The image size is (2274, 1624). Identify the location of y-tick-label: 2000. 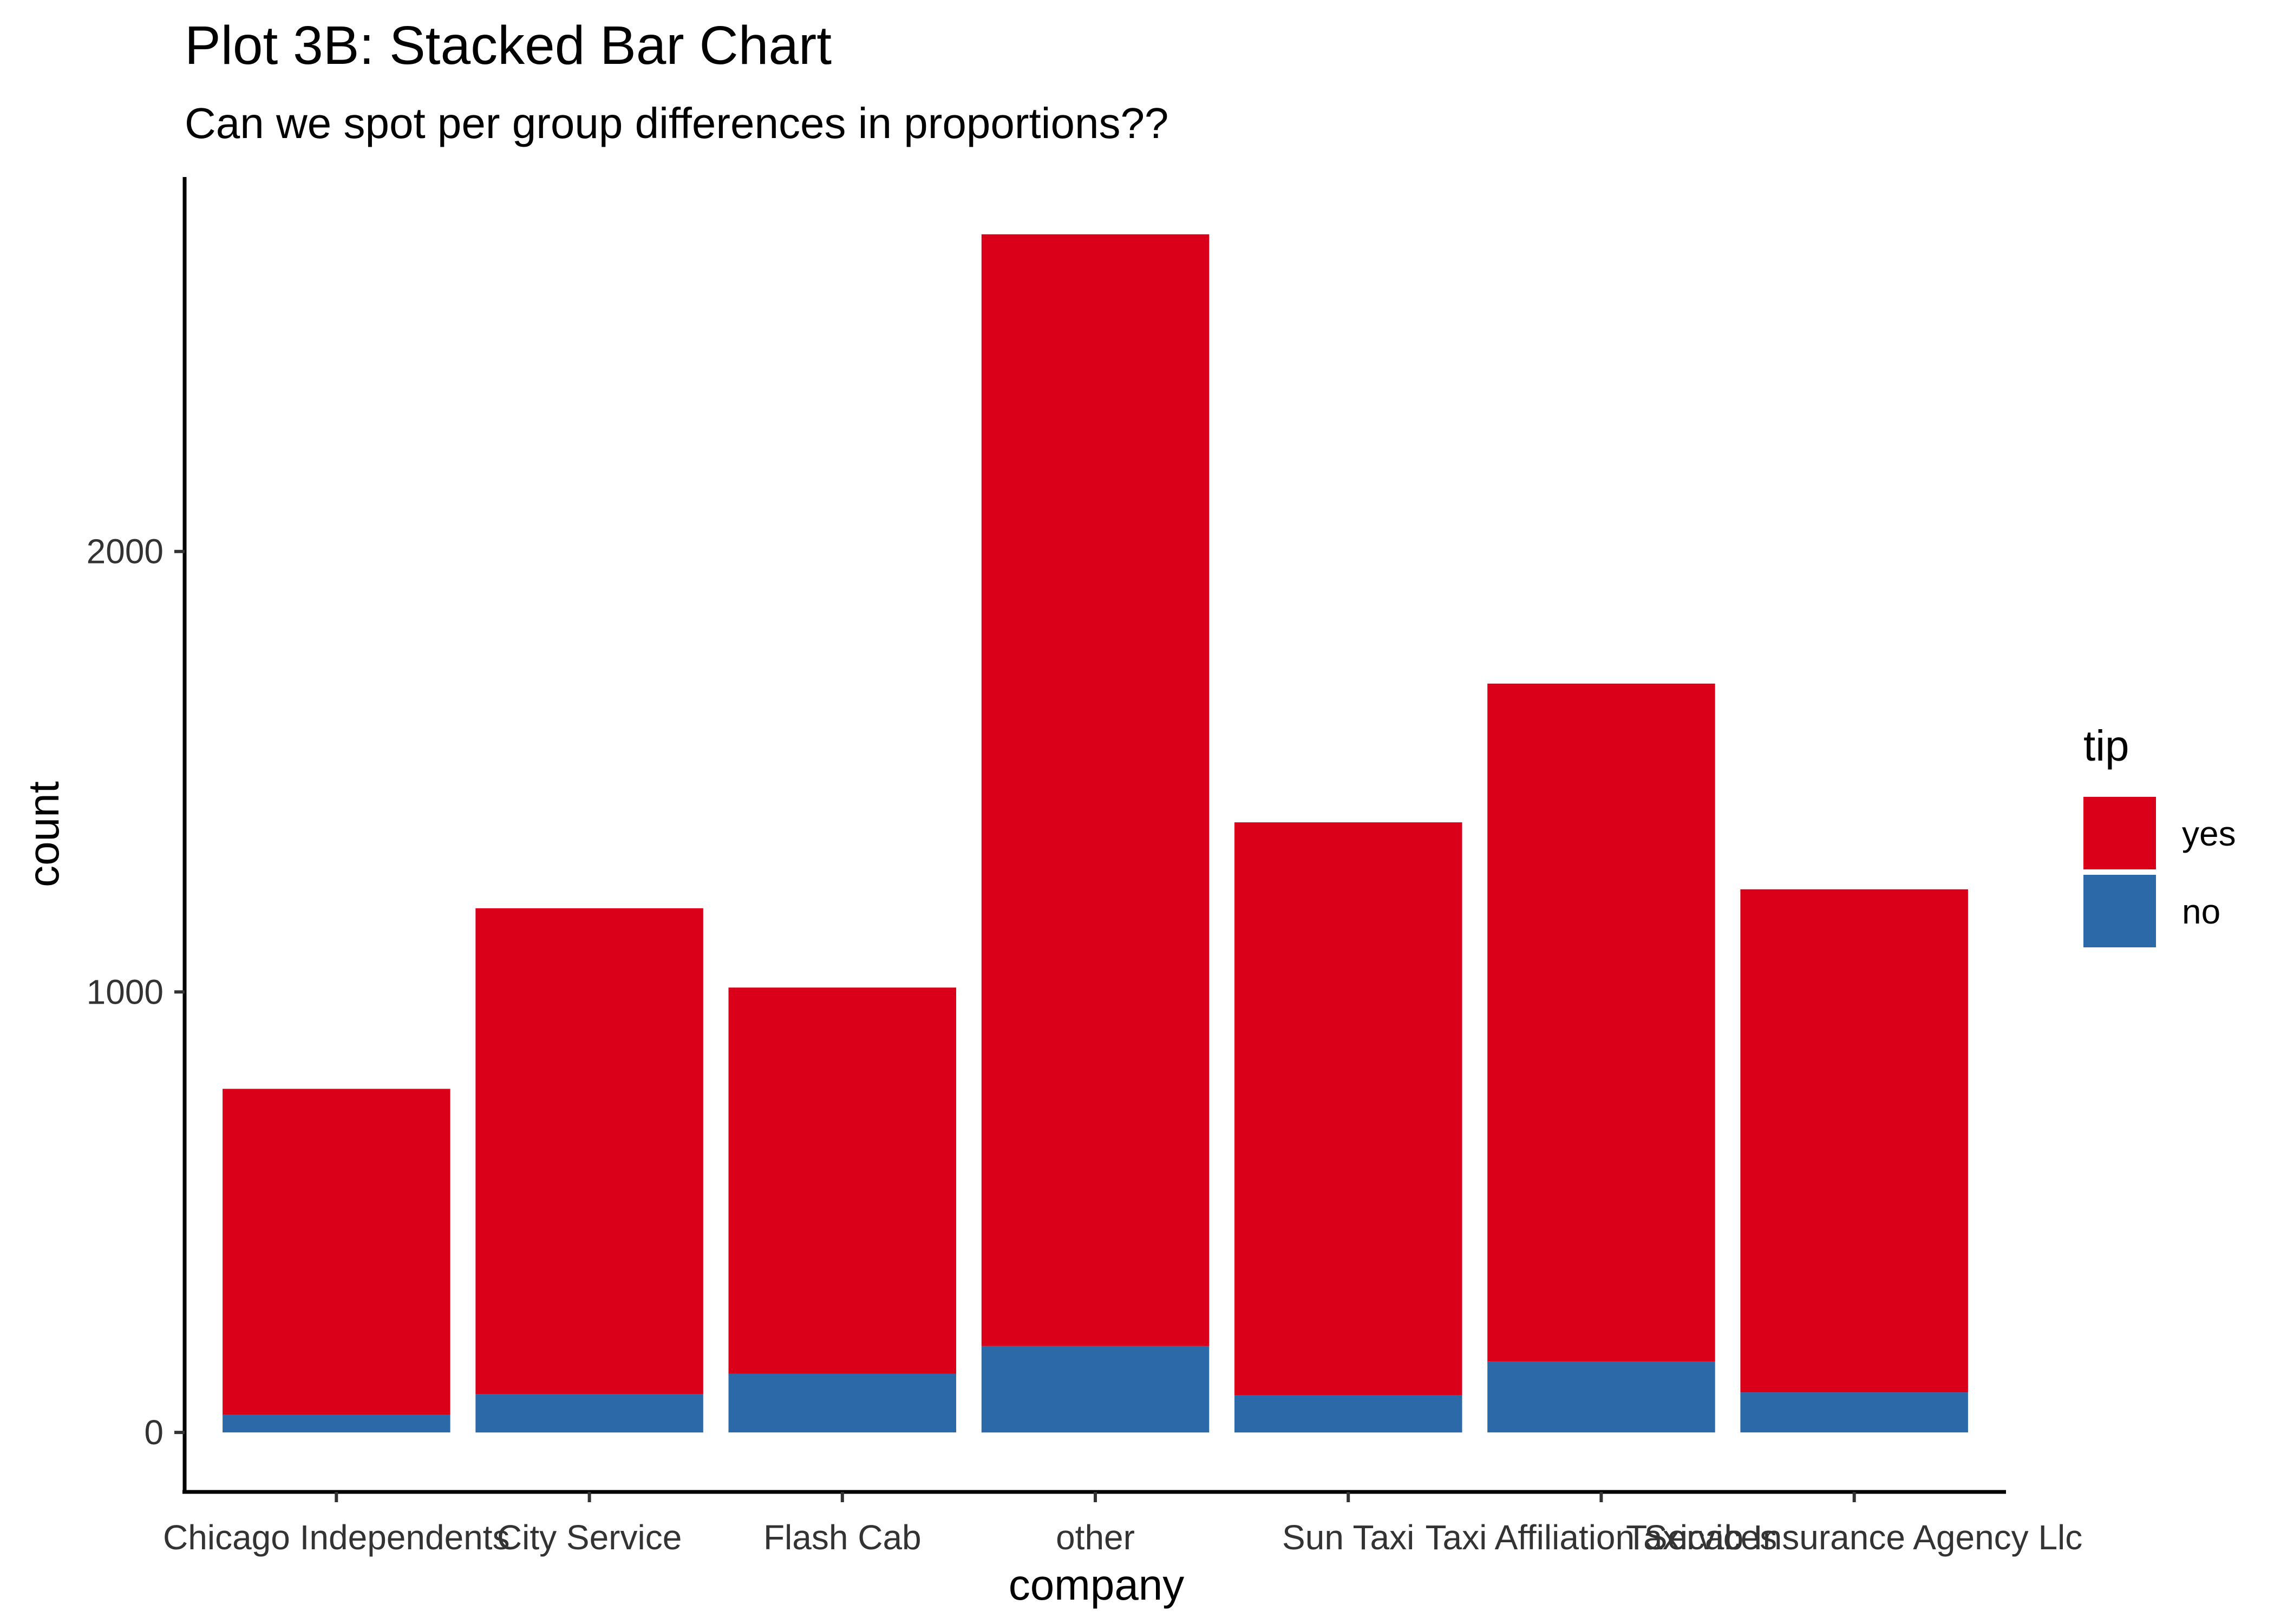
(126, 551).